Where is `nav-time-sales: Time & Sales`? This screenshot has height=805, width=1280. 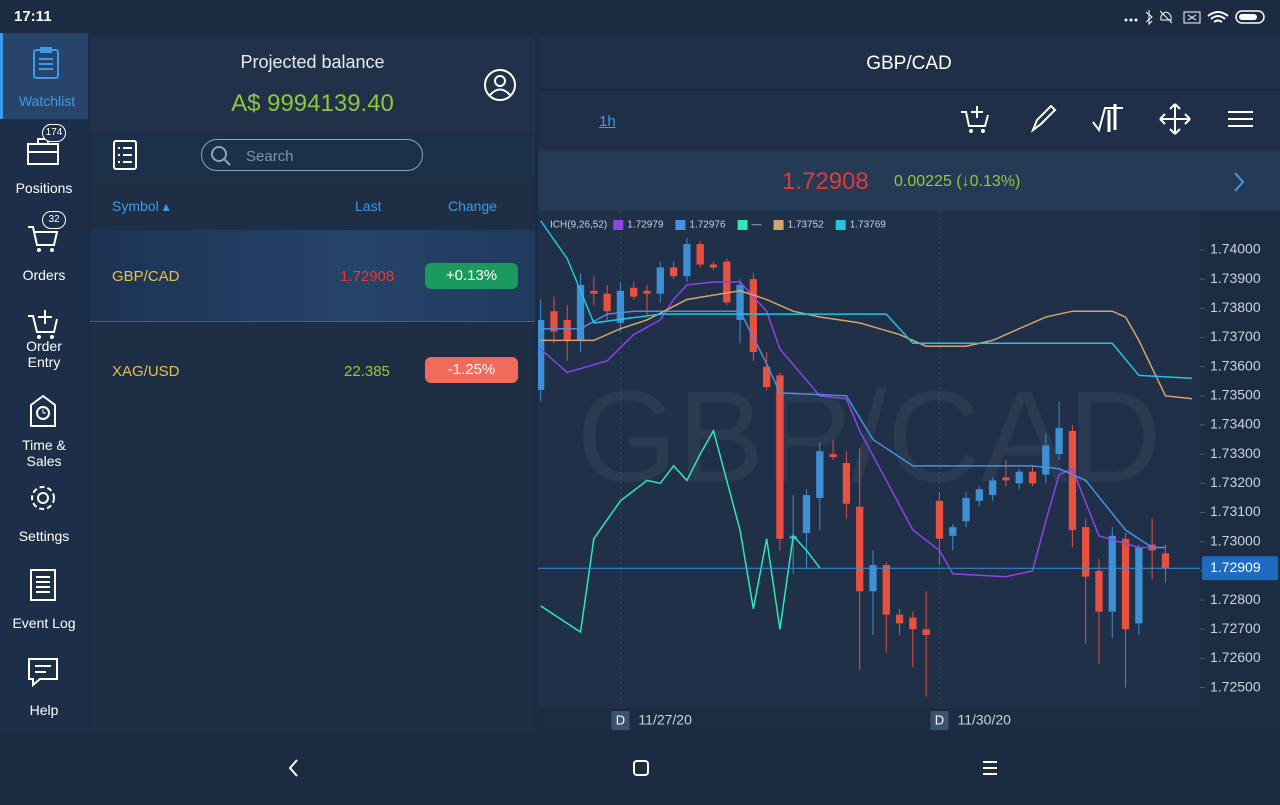
nav-time-sales: Time & Sales is located at coordinates (44, 425).